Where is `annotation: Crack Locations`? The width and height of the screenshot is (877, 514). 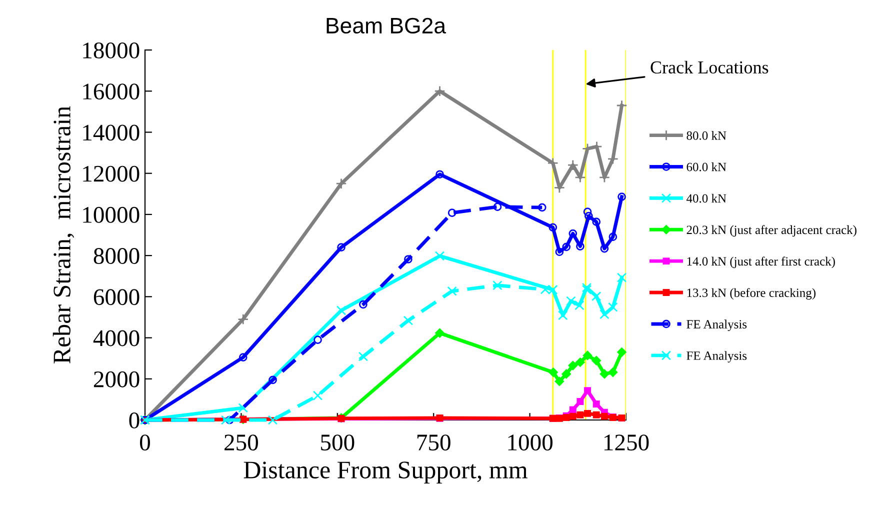
annotation: Crack Locations is located at coordinates (709, 67).